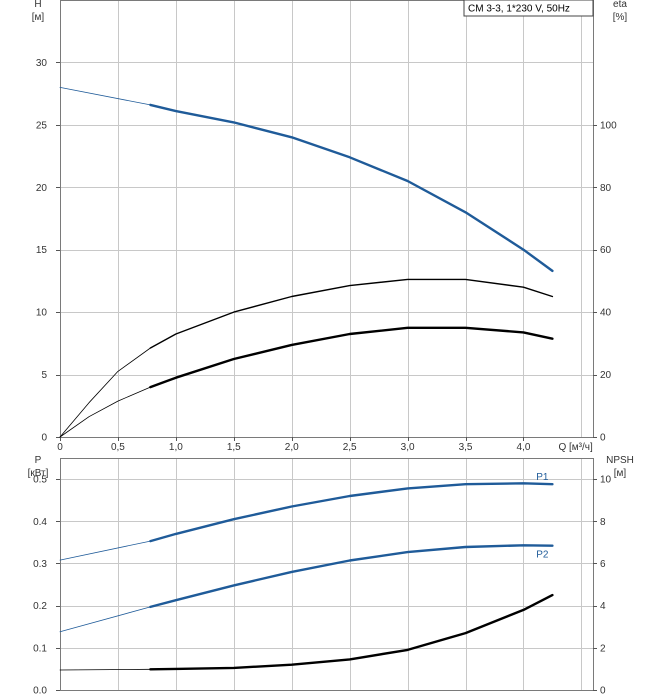 Image resolution: width=658 pixels, height=700 pixels. Describe the element at coordinates (606, 375) in the screenshot. I see `right-tick-label: 20` at that location.